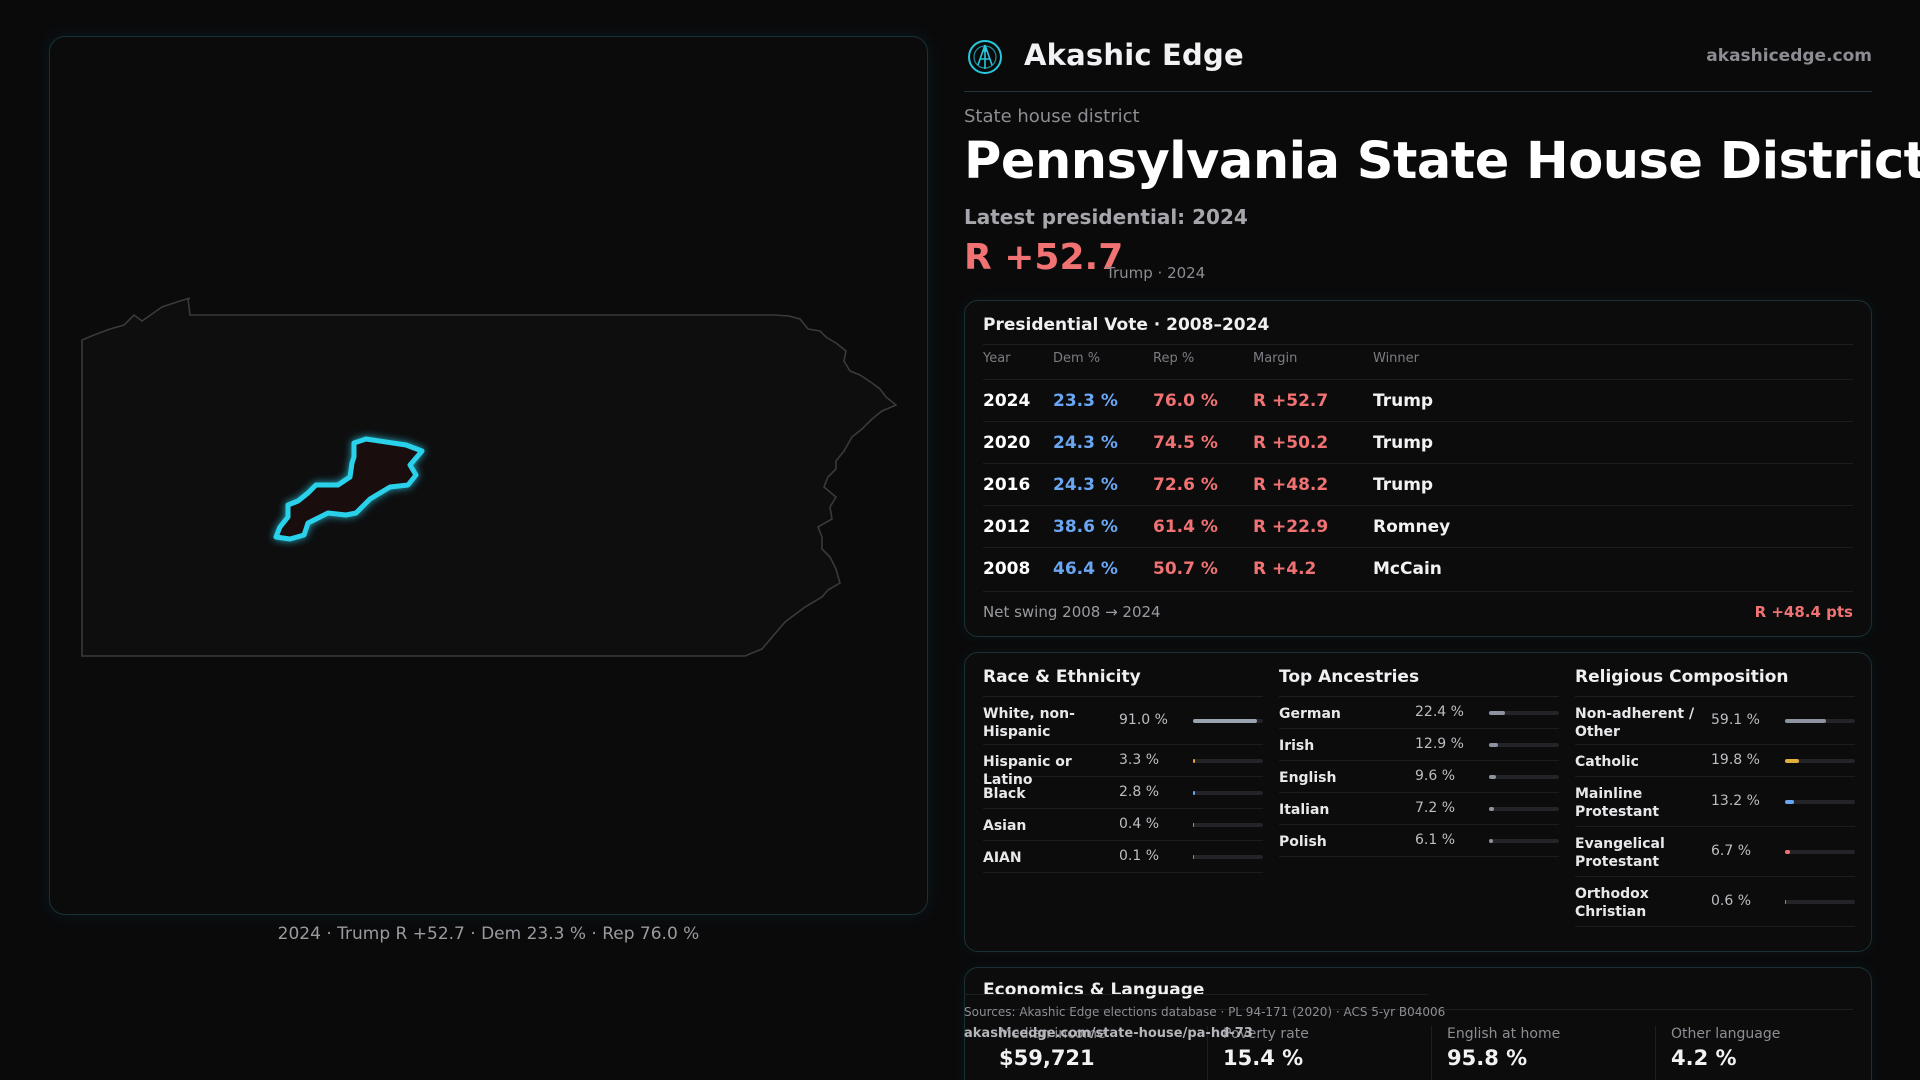 The width and height of the screenshot is (1920, 1080). I want to click on demographic-row: AIAN 0.1 %, so click(1123, 857).